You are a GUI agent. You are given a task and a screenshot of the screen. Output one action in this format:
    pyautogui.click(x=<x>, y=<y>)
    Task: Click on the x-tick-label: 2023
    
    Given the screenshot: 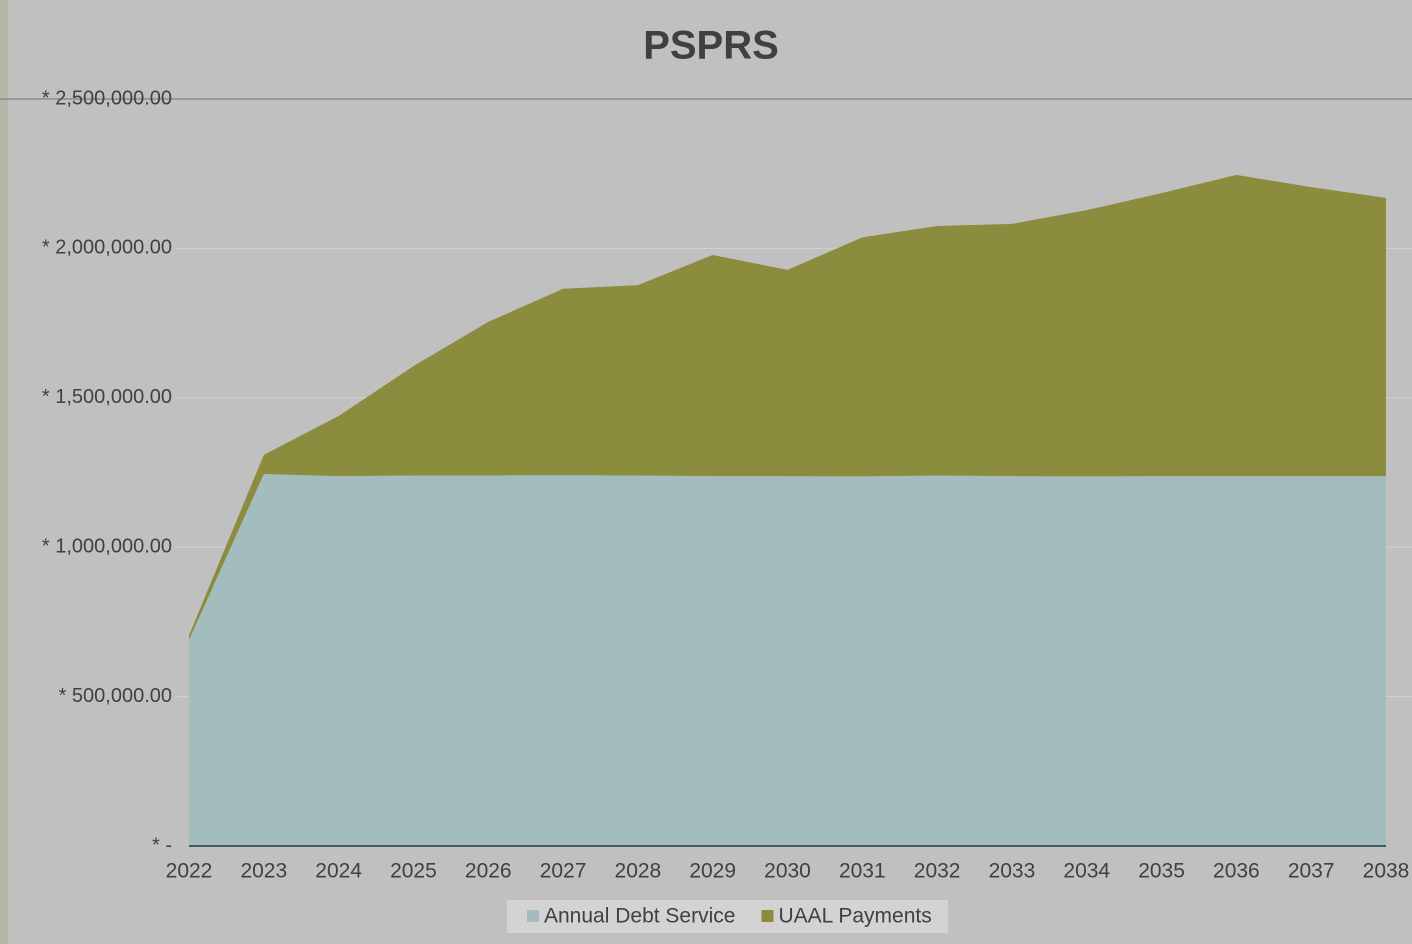 What is the action you would take?
    pyautogui.click(x=263, y=871)
    